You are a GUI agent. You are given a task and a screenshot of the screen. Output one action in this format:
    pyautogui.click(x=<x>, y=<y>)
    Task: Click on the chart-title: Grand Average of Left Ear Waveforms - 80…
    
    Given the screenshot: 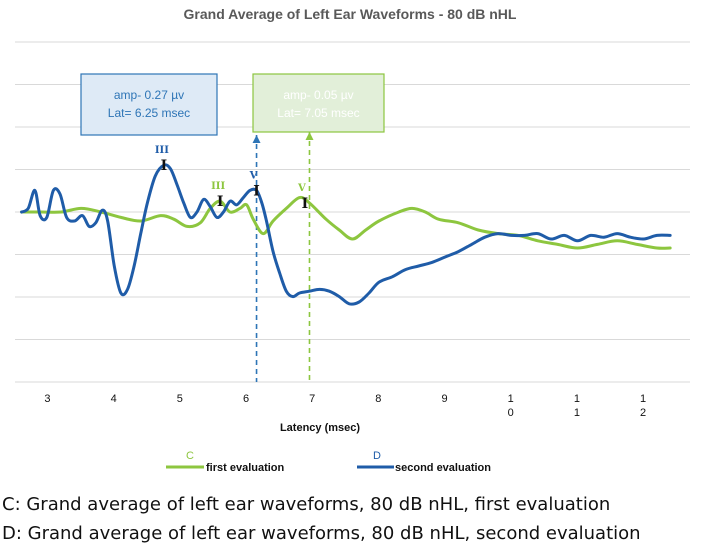 What is the action you would take?
    pyautogui.click(x=350, y=14)
    